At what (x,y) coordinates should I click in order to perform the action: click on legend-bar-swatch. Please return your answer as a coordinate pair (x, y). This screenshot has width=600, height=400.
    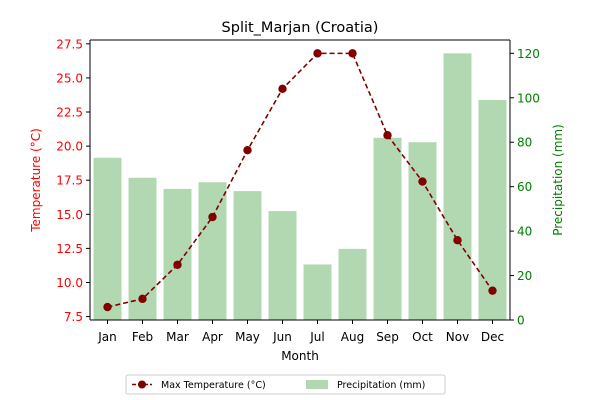
    Looking at the image, I should click on (317, 384).